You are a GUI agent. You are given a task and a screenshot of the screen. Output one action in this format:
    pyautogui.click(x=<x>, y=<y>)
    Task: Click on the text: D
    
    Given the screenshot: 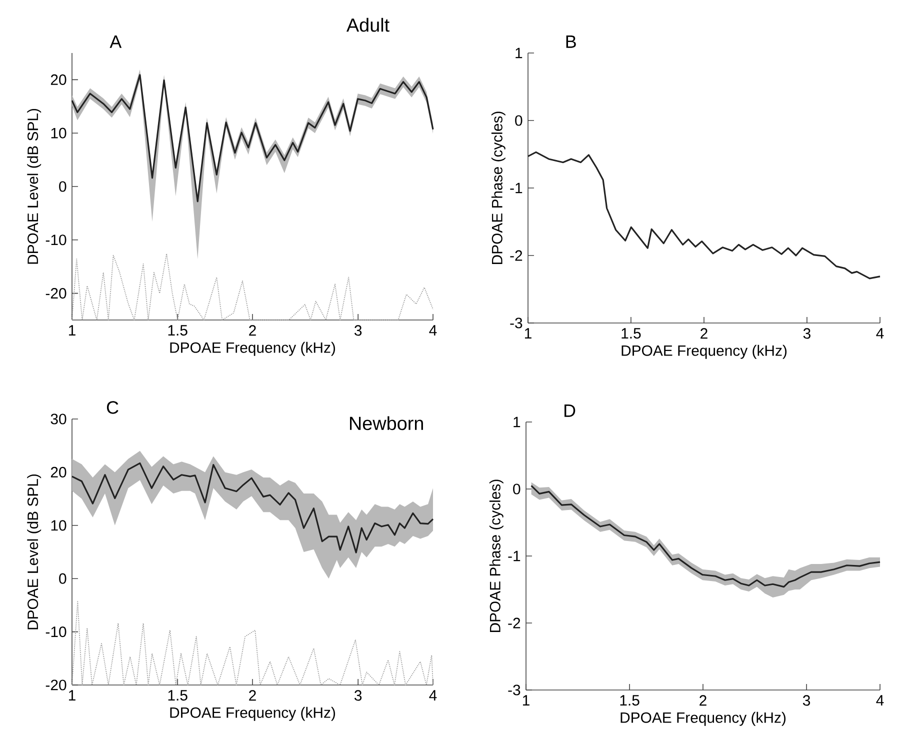 What is the action you would take?
    pyautogui.click(x=570, y=410)
    